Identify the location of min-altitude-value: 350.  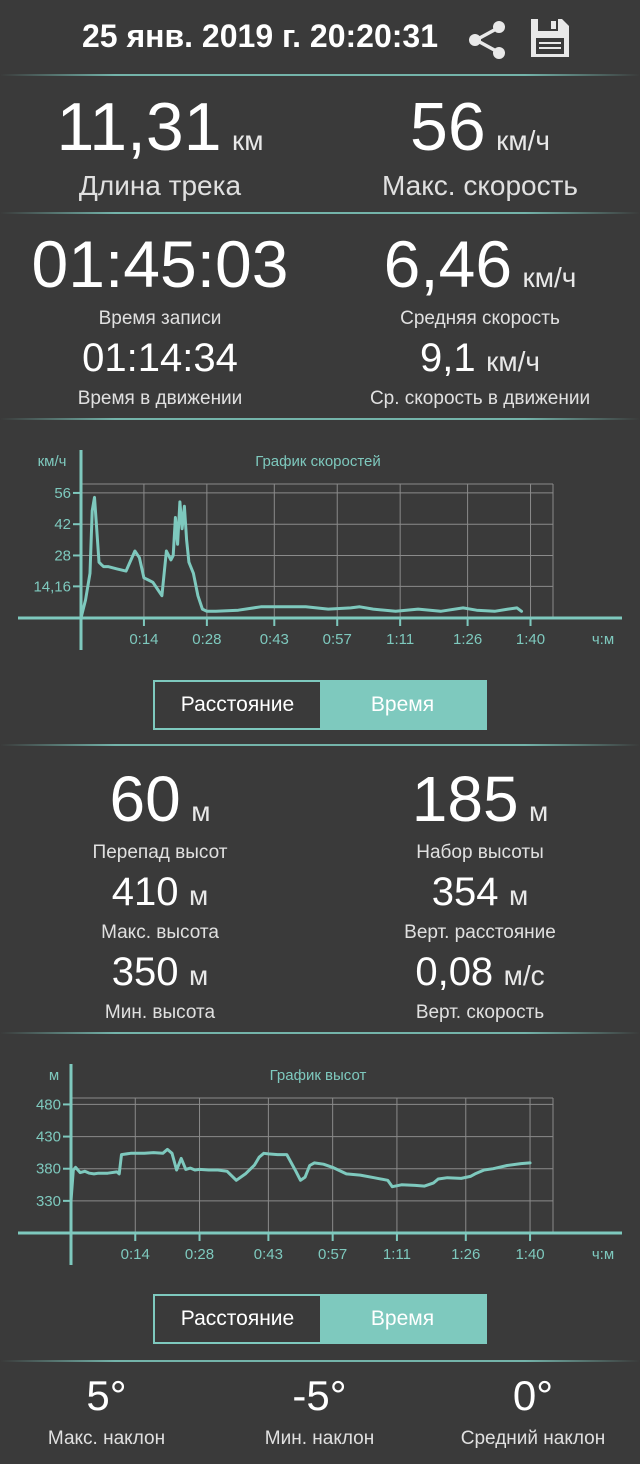
(145, 972).